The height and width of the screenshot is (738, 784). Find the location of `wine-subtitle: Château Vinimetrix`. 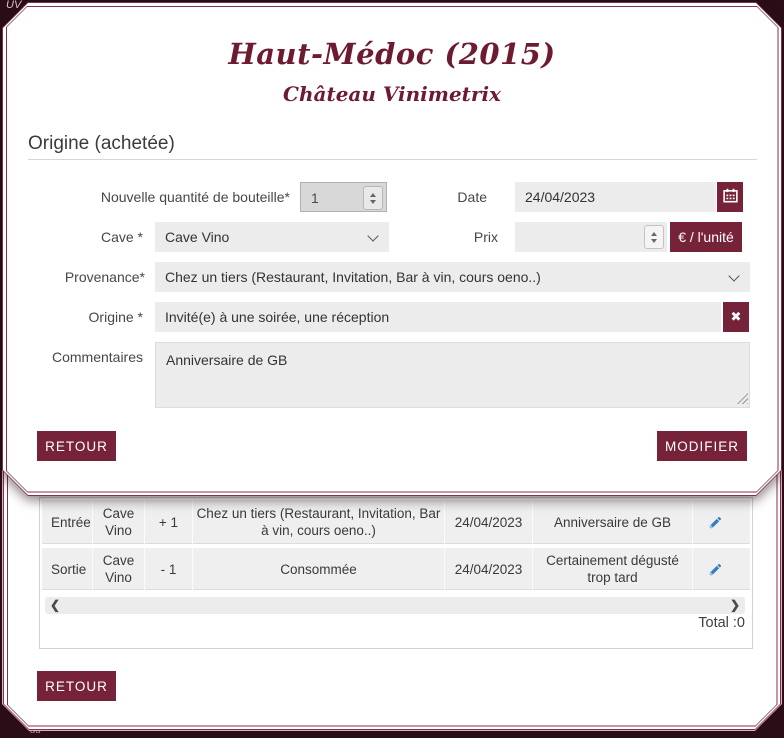

wine-subtitle: Château Vinimetrix is located at coordinates (392, 94).